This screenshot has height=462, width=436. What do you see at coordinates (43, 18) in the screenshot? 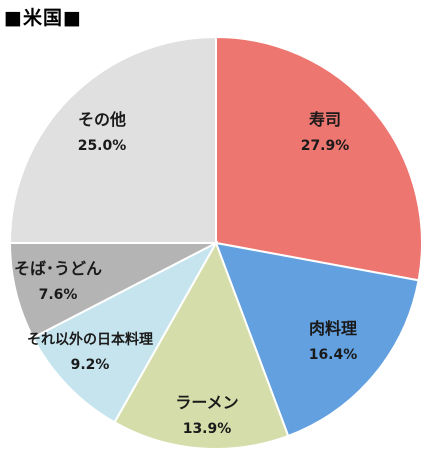
I see `chart-title: ■米国■` at bounding box center [43, 18].